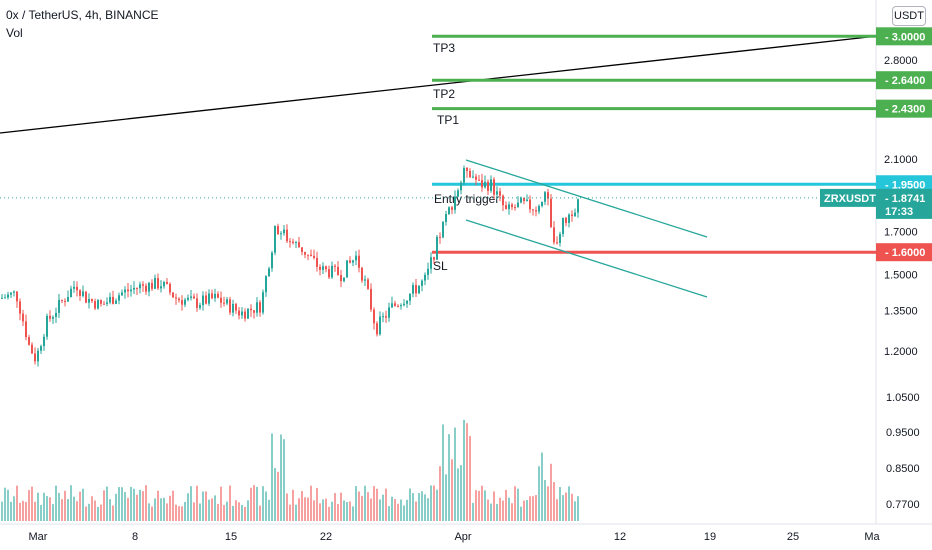 This screenshot has width=932, height=550. Describe the element at coordinates (903, 433) in the screenshot. I see `y-tick-label: 0.9500` at that location.